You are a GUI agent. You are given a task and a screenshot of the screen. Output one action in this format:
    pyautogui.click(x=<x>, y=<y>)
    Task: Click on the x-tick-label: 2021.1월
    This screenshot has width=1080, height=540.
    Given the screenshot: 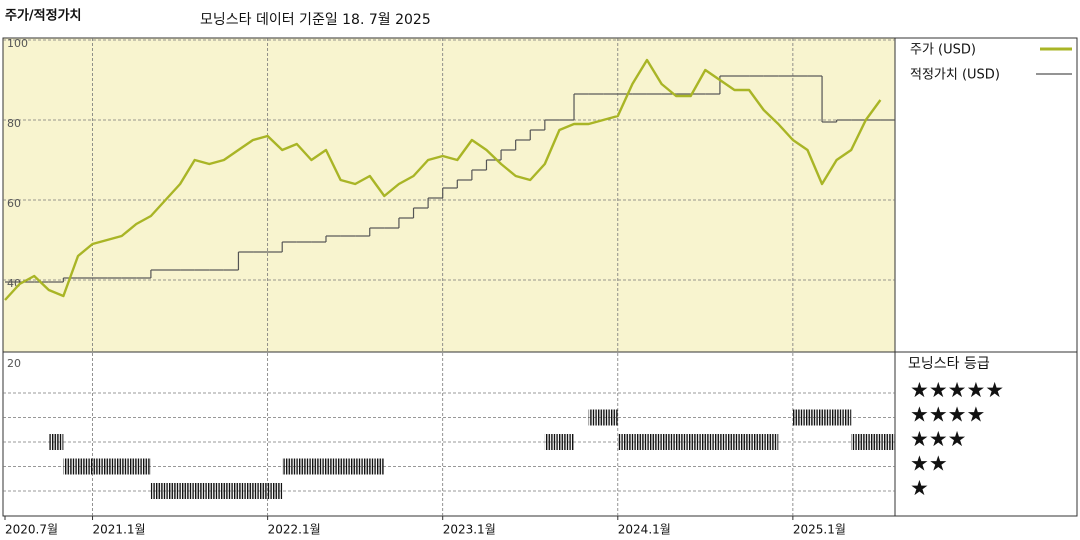 What is the action you would take?
    pyautogui.click(x=119, y=530)
    